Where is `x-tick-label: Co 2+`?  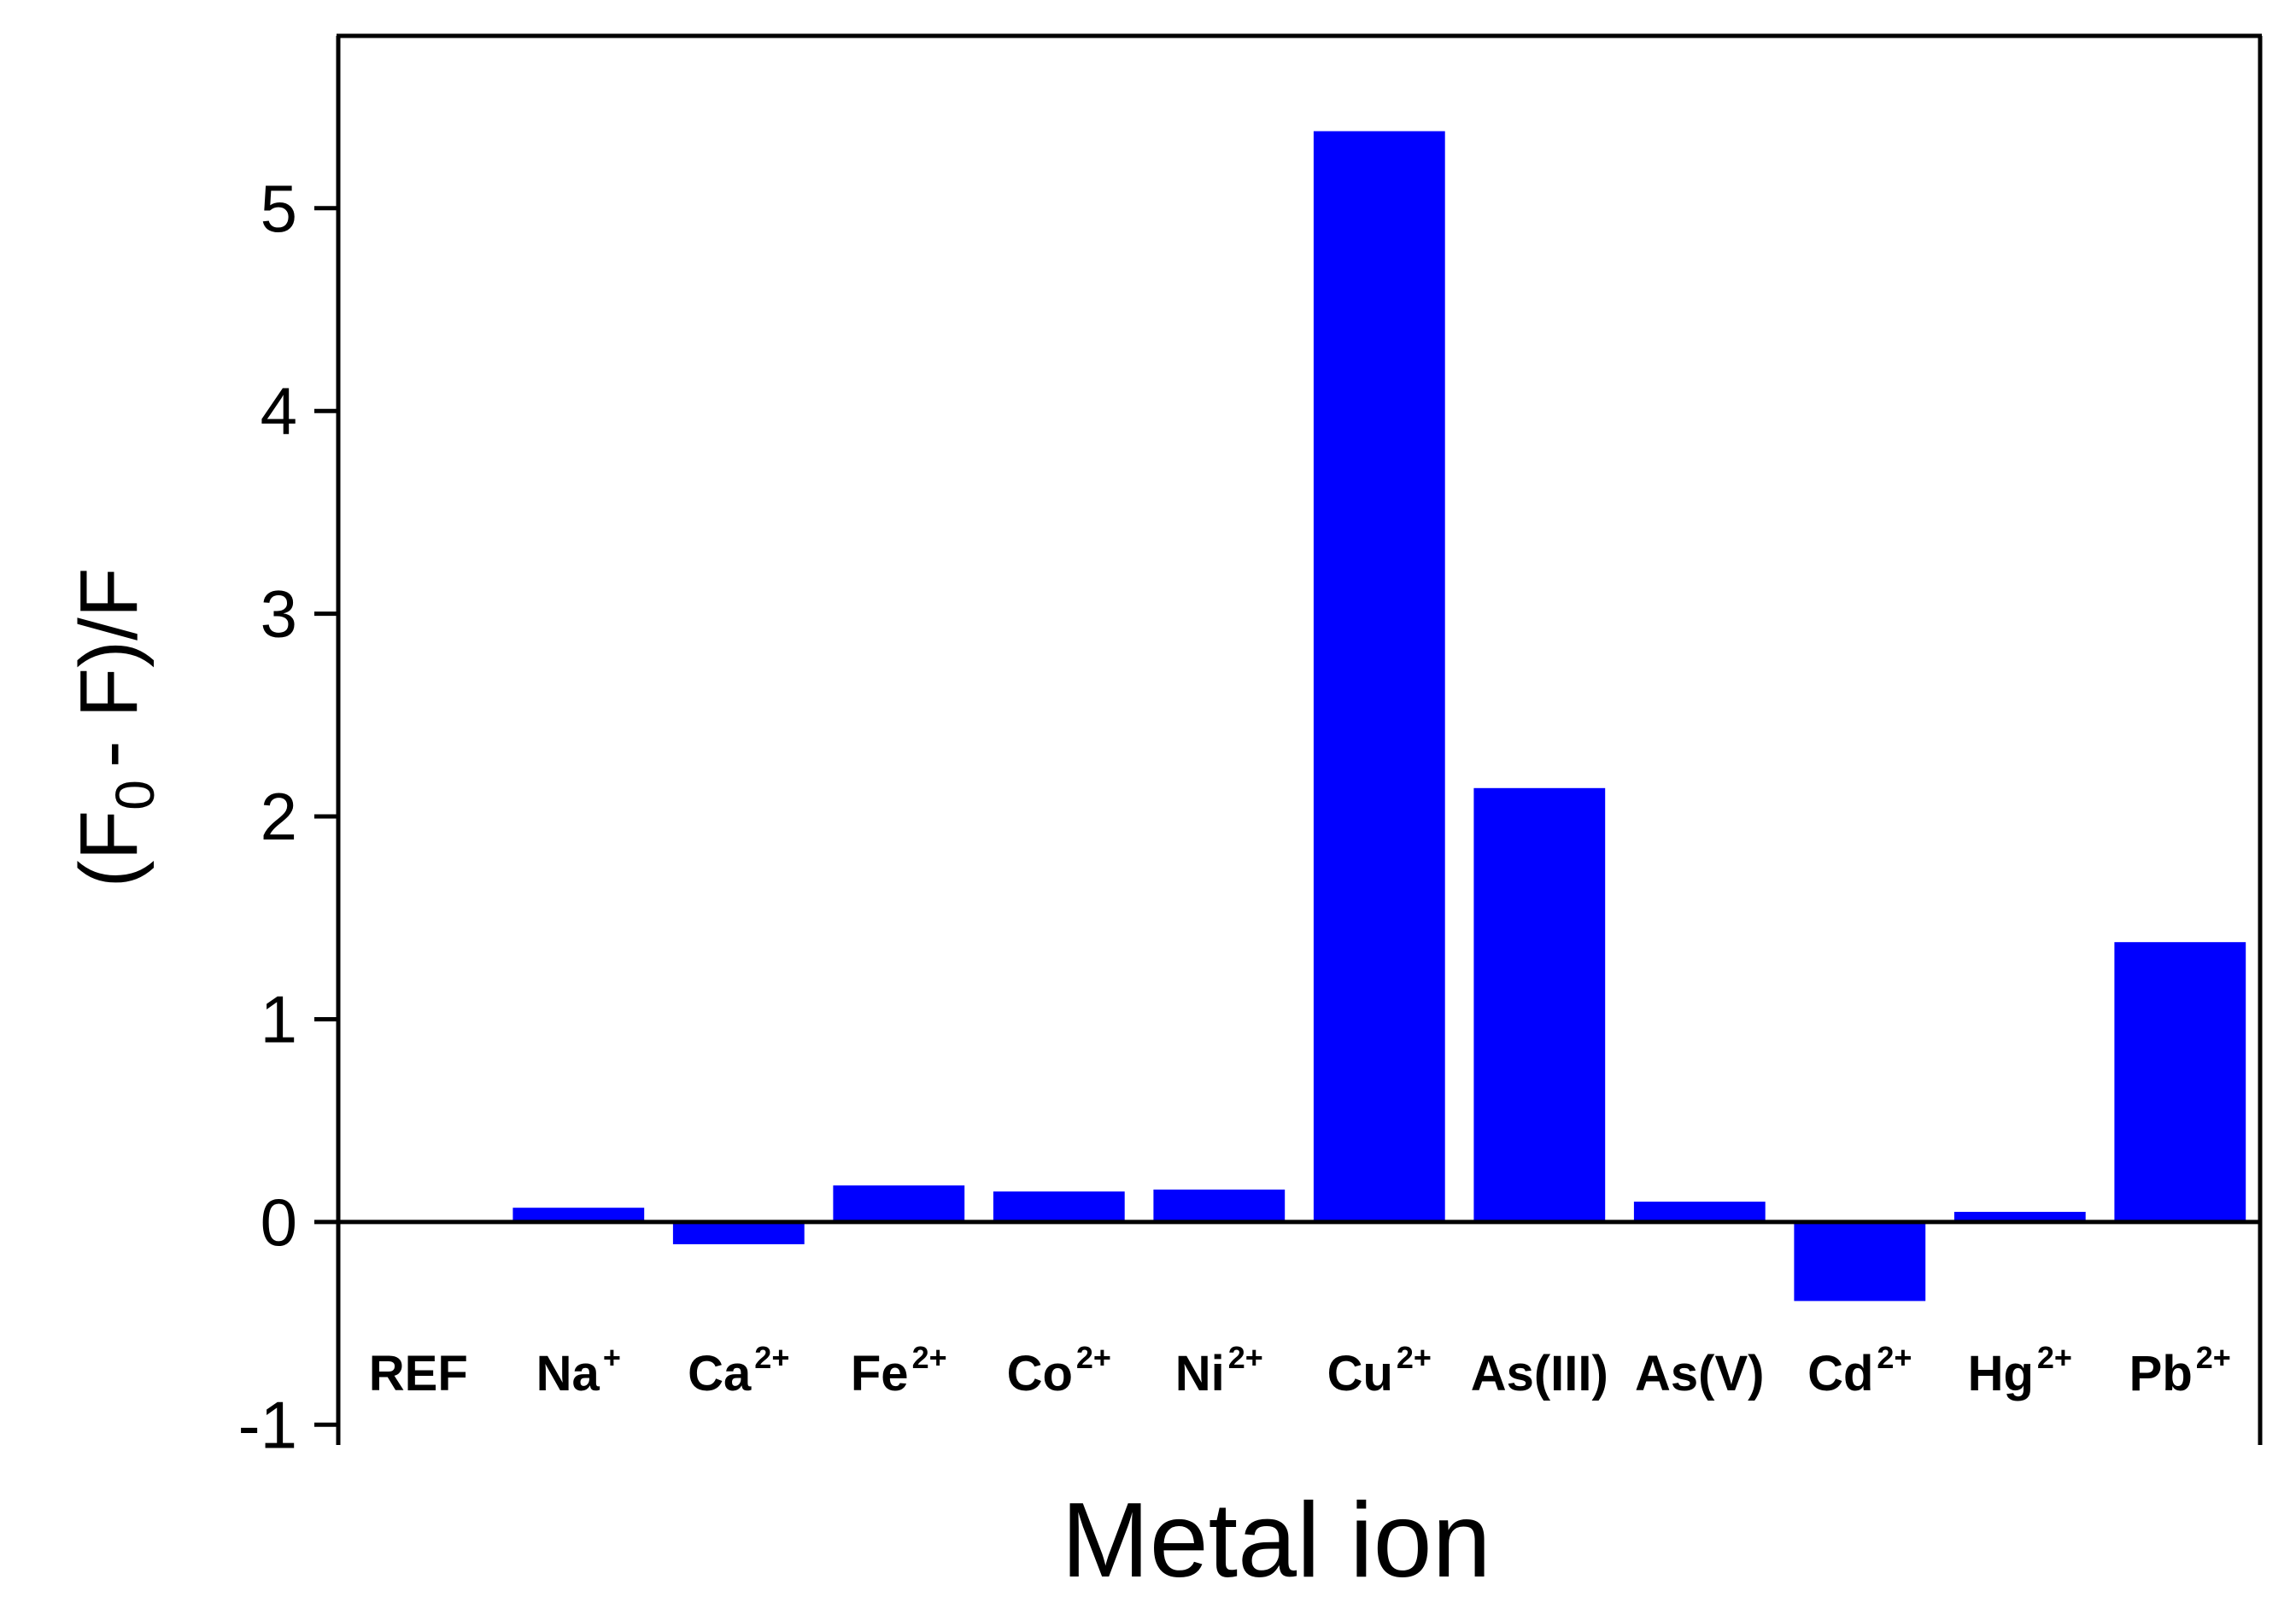 x-tick-label: Co 2+ is located at coordinates (1059, 1370).